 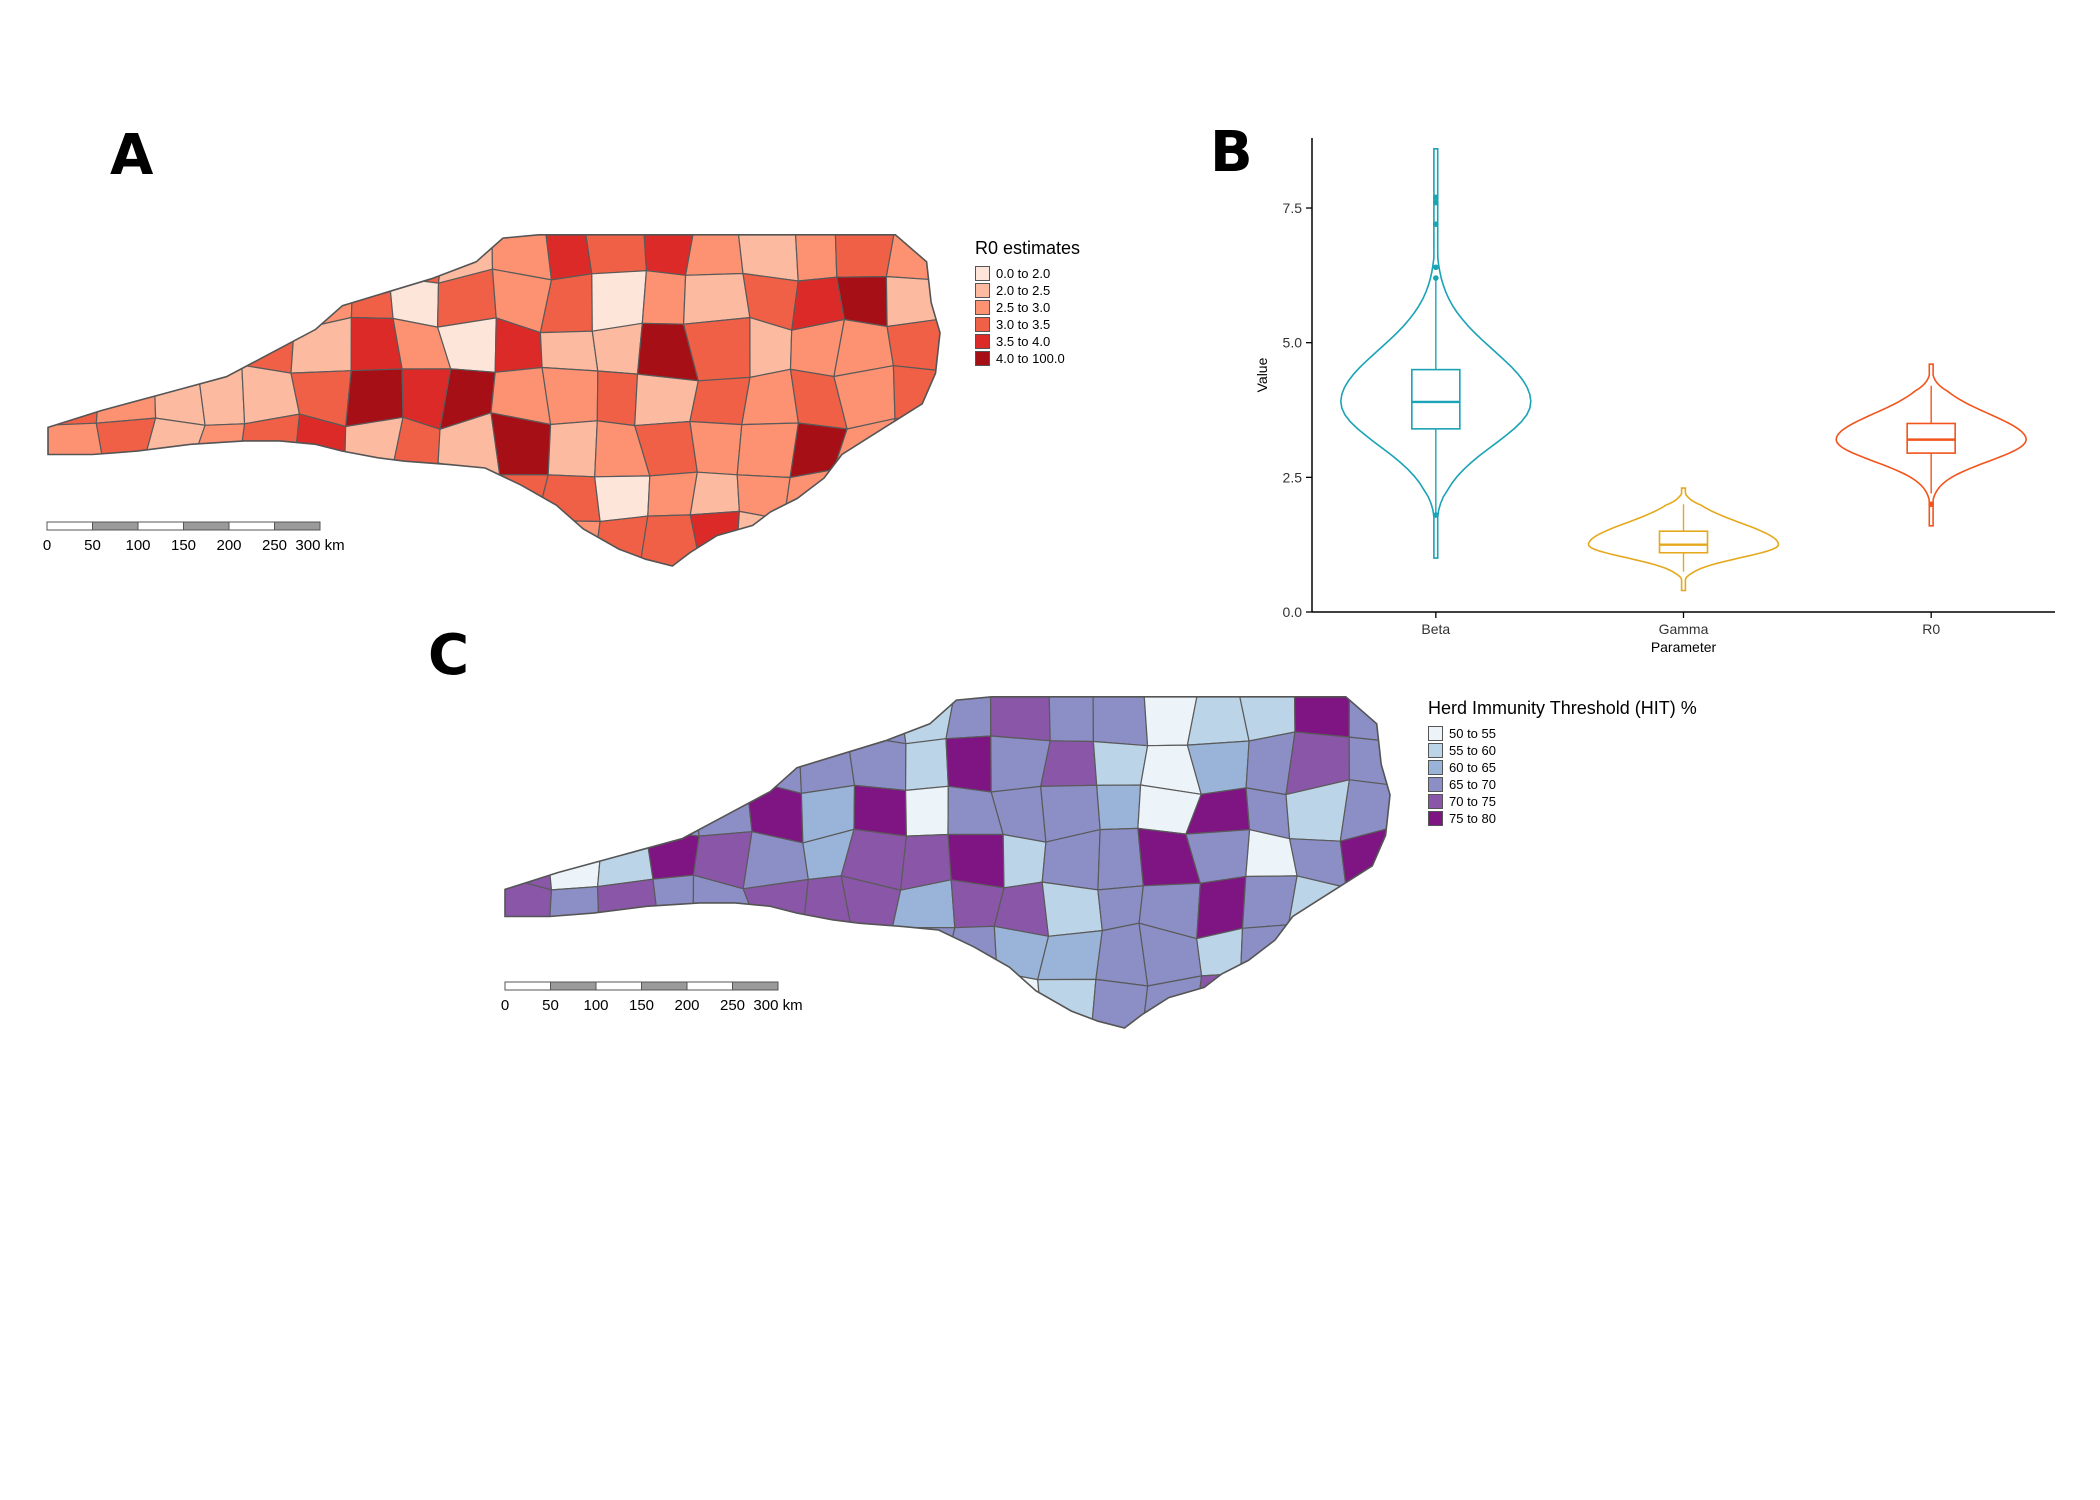 What do you see at coordinates (494, 400) in the screenshot?
I see `map-a-state-outline` at bounding box center [494, 400].